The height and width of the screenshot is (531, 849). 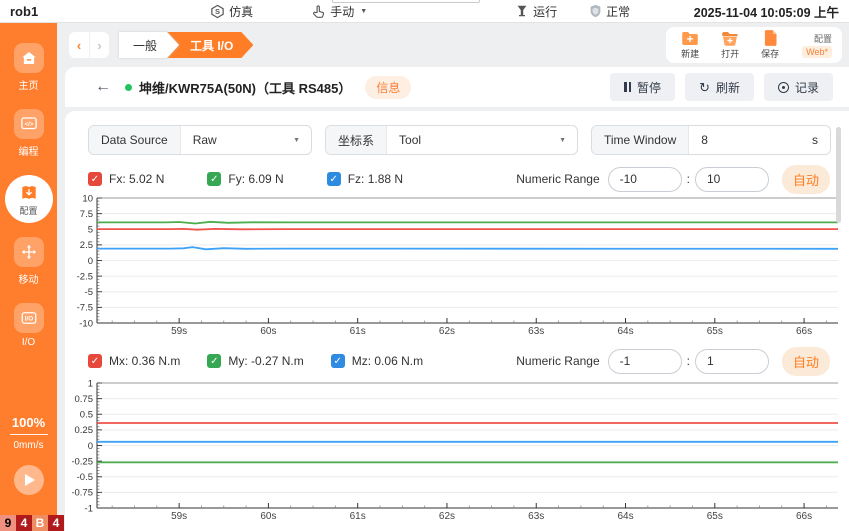 What do you see at coordinates (24, 11) in the screenshot?
I see `robot-name: rob1` at bounding box center [24, 11].